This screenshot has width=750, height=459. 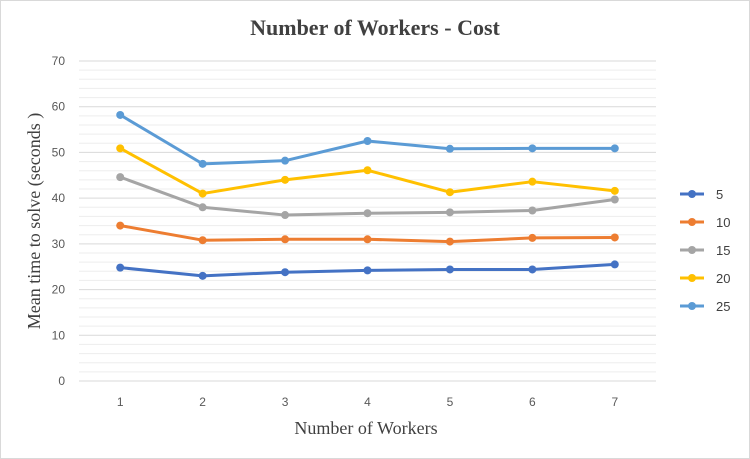 What do you see at coordinates (719, 194) in the screenshot?
I see `legend-label: 5` at bounding box center [719, 194].